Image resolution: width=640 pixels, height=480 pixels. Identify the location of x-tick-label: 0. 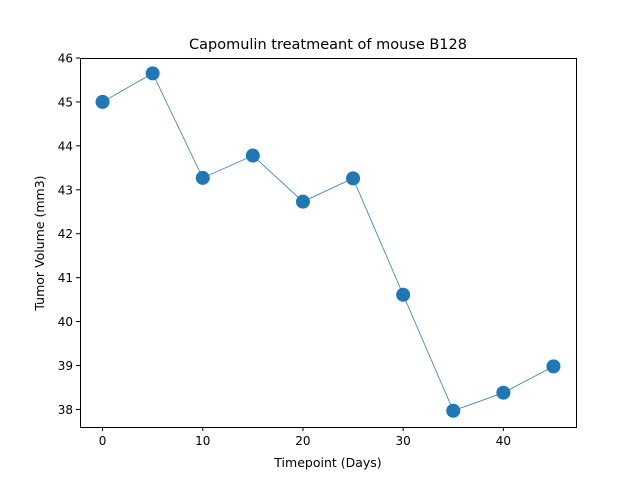
(103, 441).